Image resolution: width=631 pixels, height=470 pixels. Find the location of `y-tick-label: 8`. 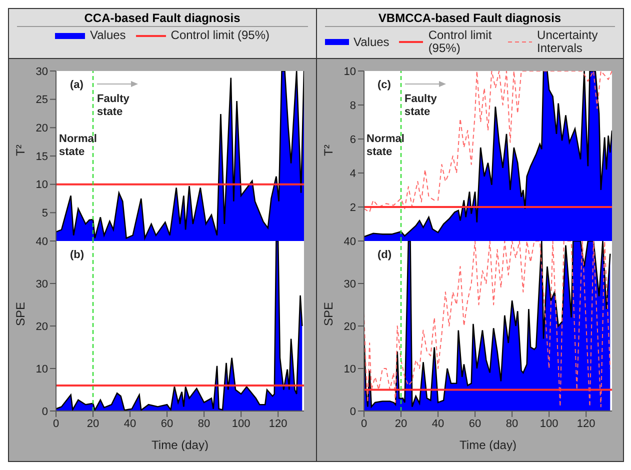

y-tick-label: 8 is located at coordinates (352, 106).